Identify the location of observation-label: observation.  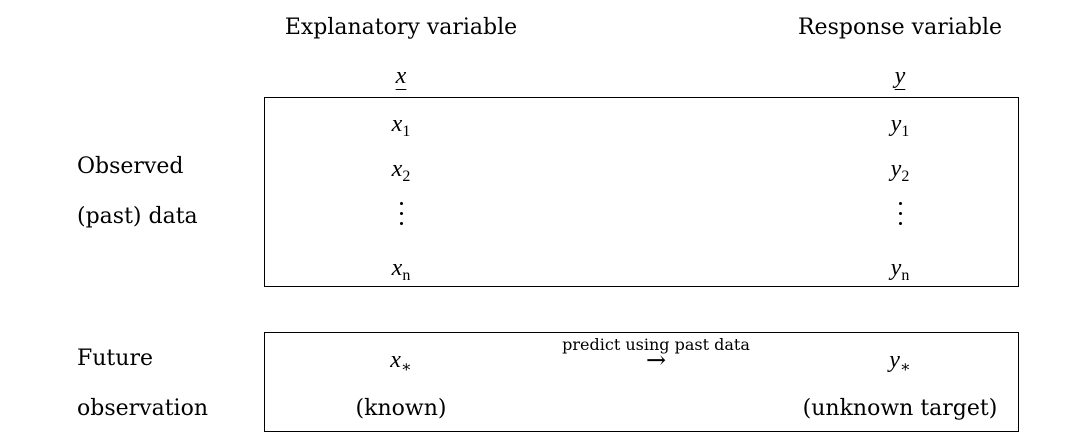
(142, 408).